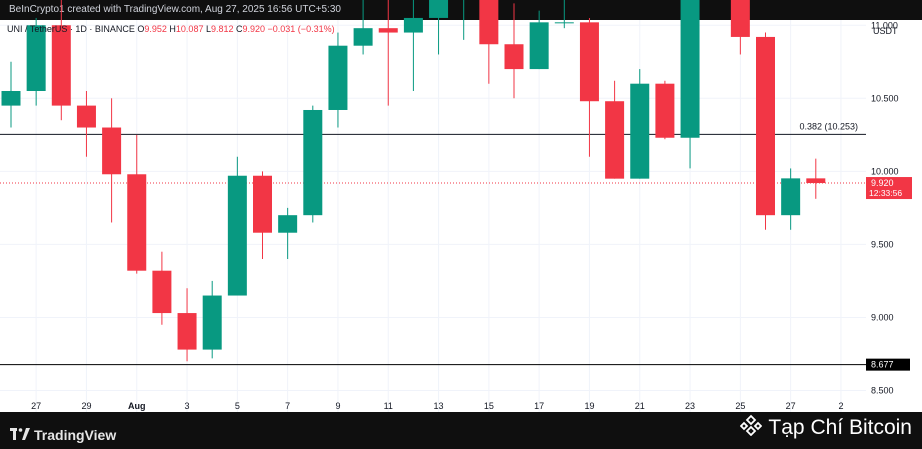  I want to click on binance-diamond-icon, so click(751, 428).